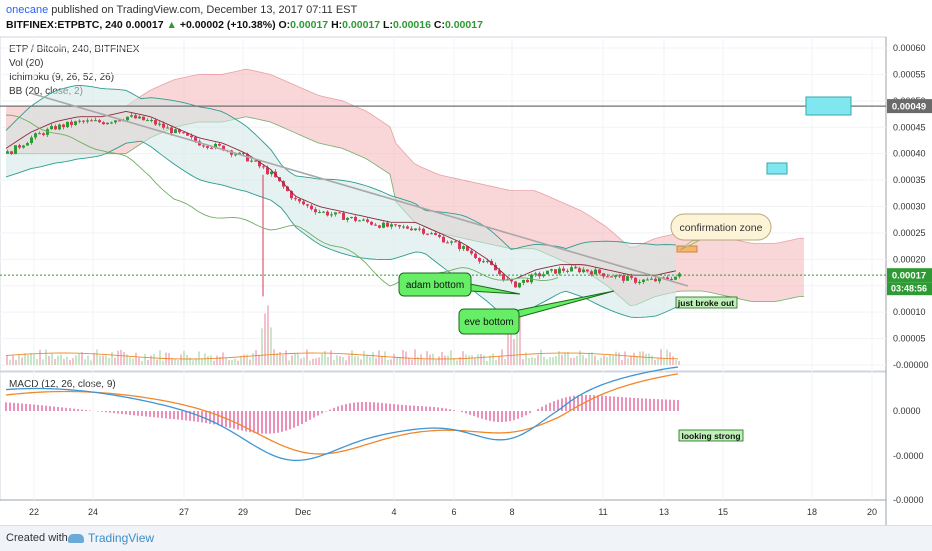 The image size is (932, 551). Describe the element at coordinates (62, 77) in the screenshot. I see `ichimoku-legend: Ichimoku (9, 26, 52, 26)` at that location.